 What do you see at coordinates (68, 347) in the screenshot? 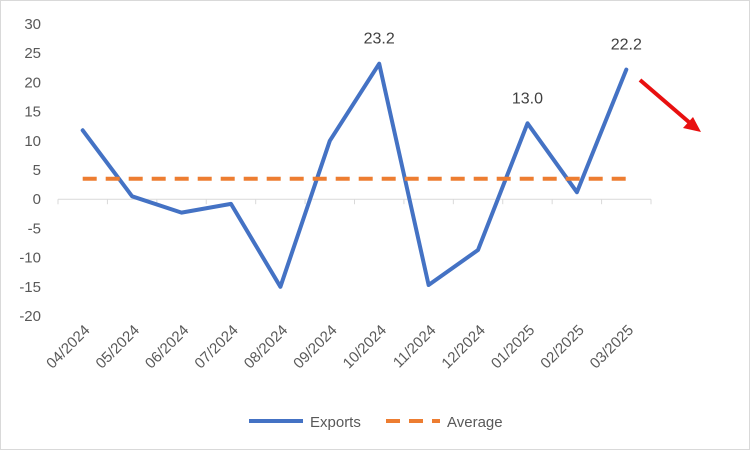
I see `x-tick-label: 04/2024` at bounding box center [68, 347].